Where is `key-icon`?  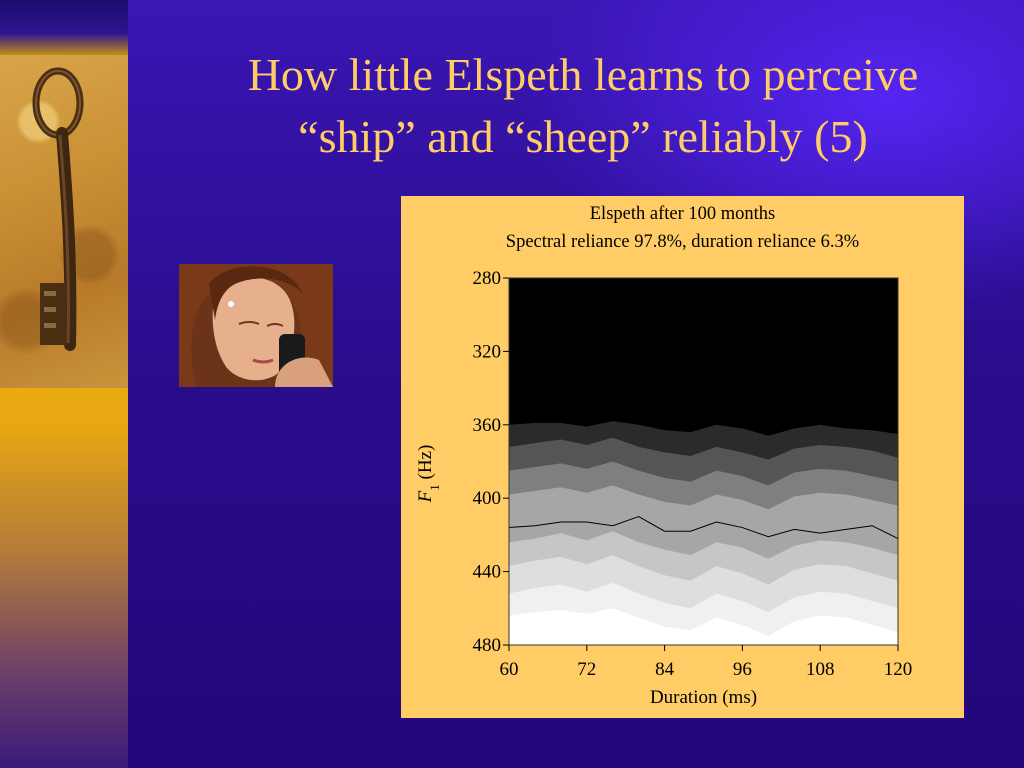 key-icon is located at coordinates (58, 209).